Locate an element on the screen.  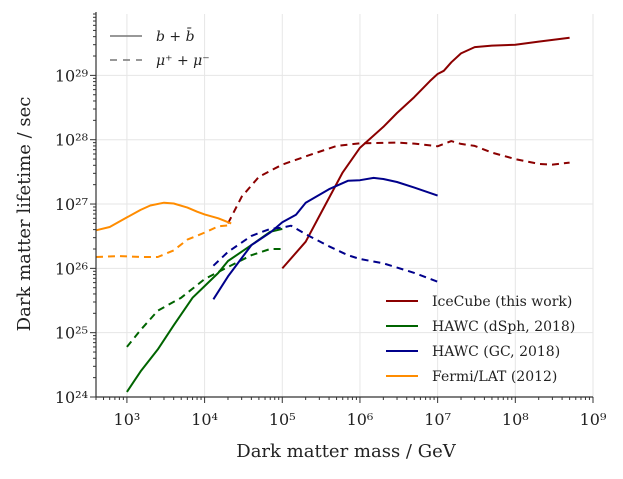
x-tick-label: 10⁷ is located at coordinates (437, 419).